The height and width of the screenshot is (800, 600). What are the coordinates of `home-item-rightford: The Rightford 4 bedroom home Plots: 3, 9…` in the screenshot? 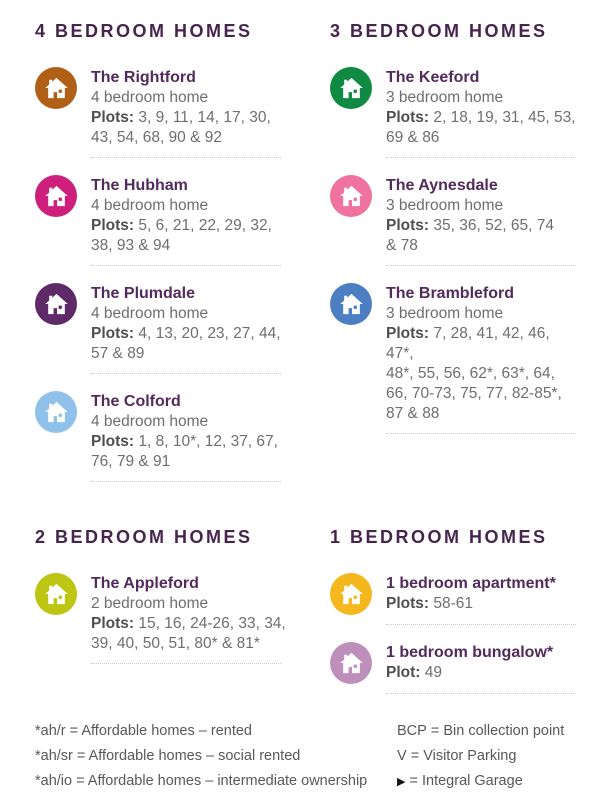 It's located at (182, 107).